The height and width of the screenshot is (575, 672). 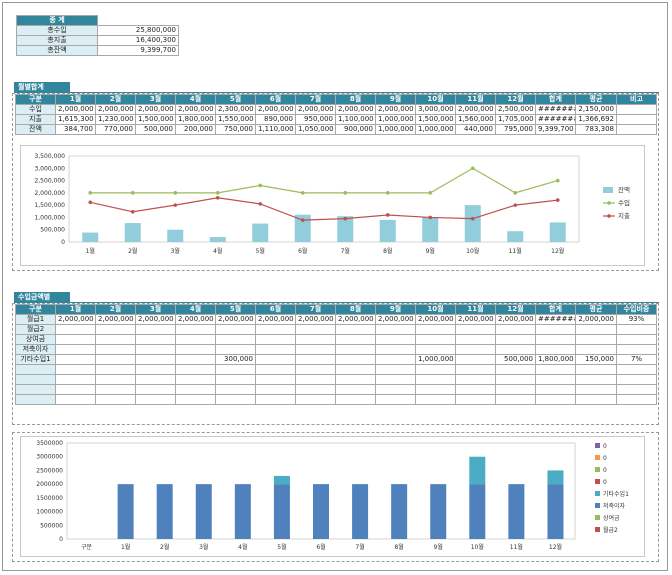 I want to click on table-cell: 900,000, so click(x=355, y=129).